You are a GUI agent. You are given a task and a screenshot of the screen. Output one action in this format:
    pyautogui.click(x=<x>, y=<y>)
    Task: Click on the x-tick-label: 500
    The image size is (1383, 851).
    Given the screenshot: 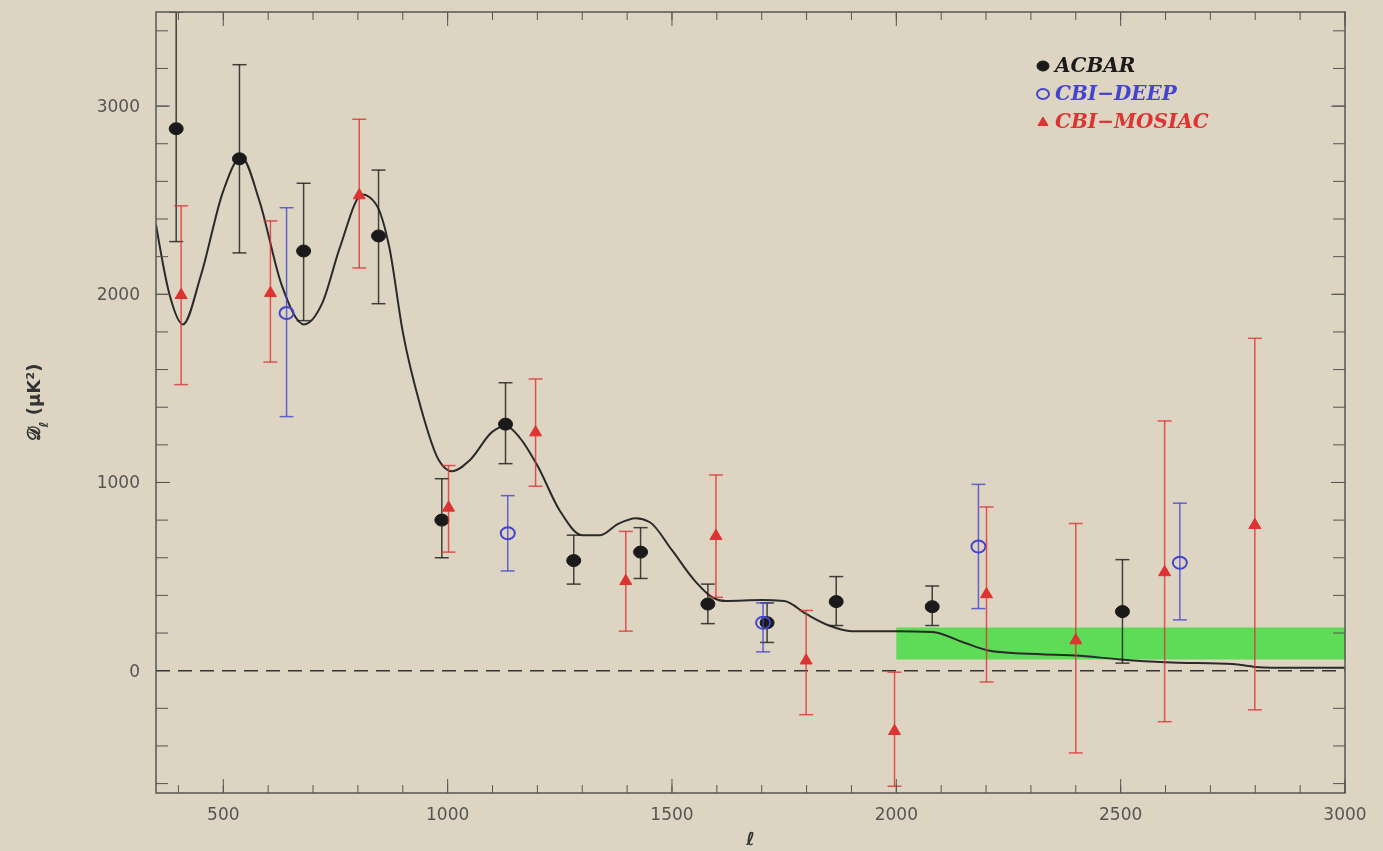 What is the action you would take?
    pyautogui.click(x=223, y=814)
    